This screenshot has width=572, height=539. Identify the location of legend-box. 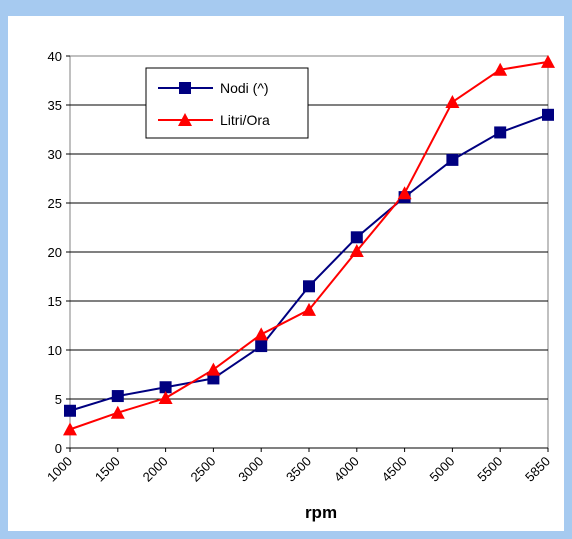
(227, 103).